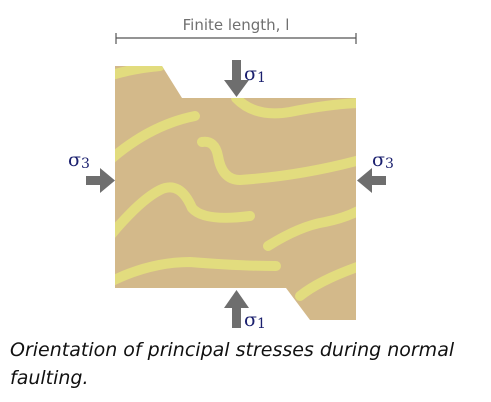 Image resolution: width=491 pixels, height=402 pixels. I want to click on sigma1-top-arrow, so click(236, 78).